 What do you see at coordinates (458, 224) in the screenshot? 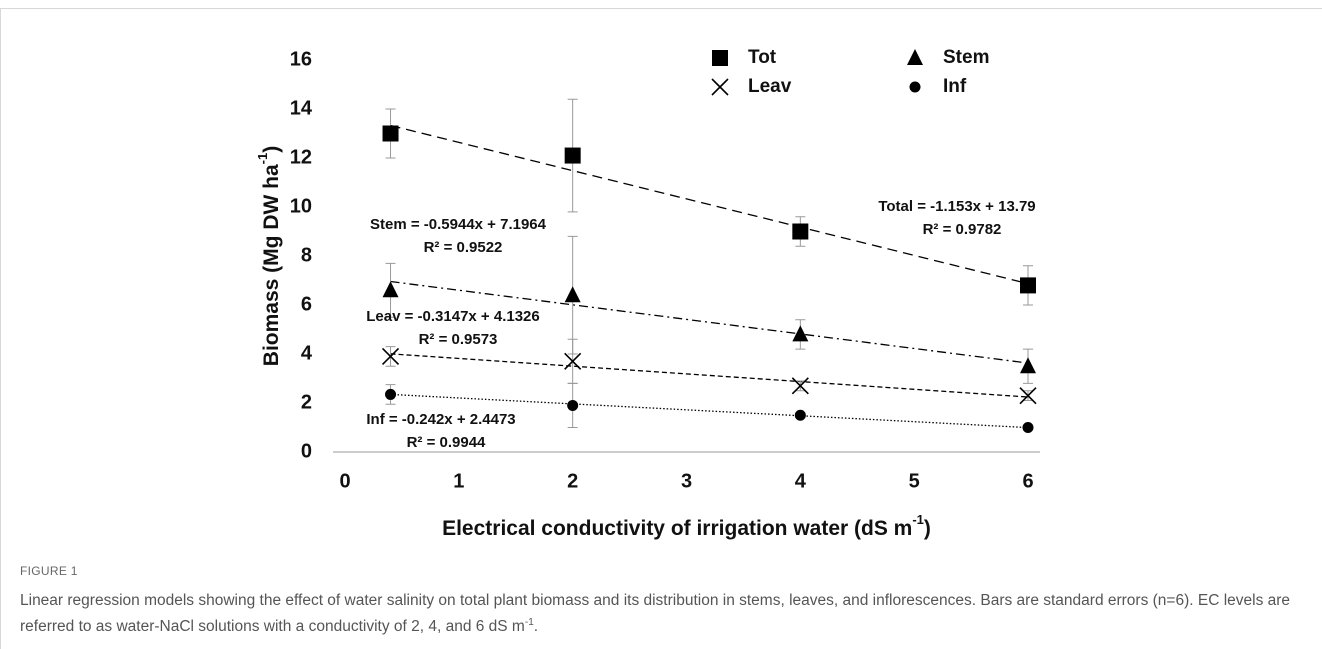
I see `annotation: Stem = -0.5944x + 7.1964` at bounding box center [458, 224].